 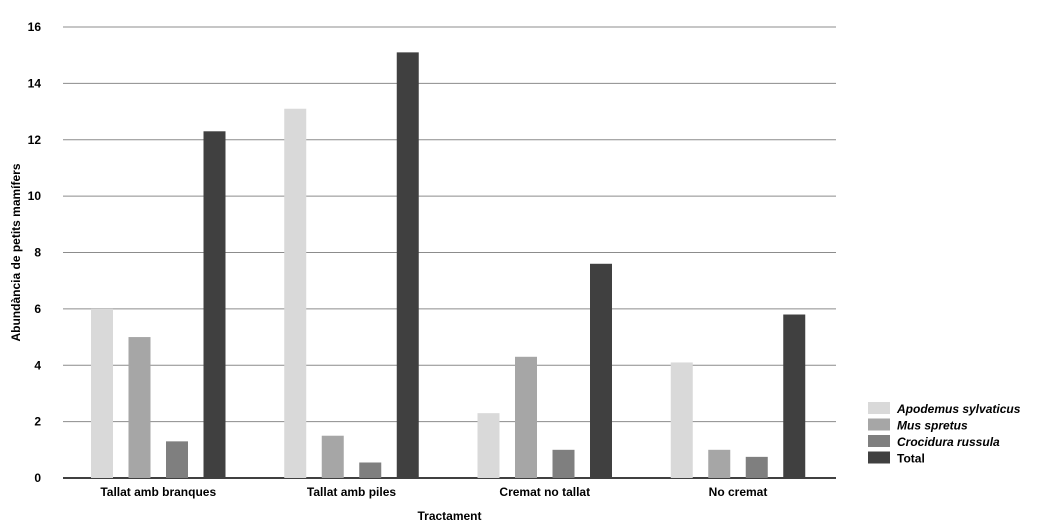 What do you see at coordinates (351, 492) in the screenshot?
I see `x-tick-label: Tallat amb piles` at bounding box center [351, 492].